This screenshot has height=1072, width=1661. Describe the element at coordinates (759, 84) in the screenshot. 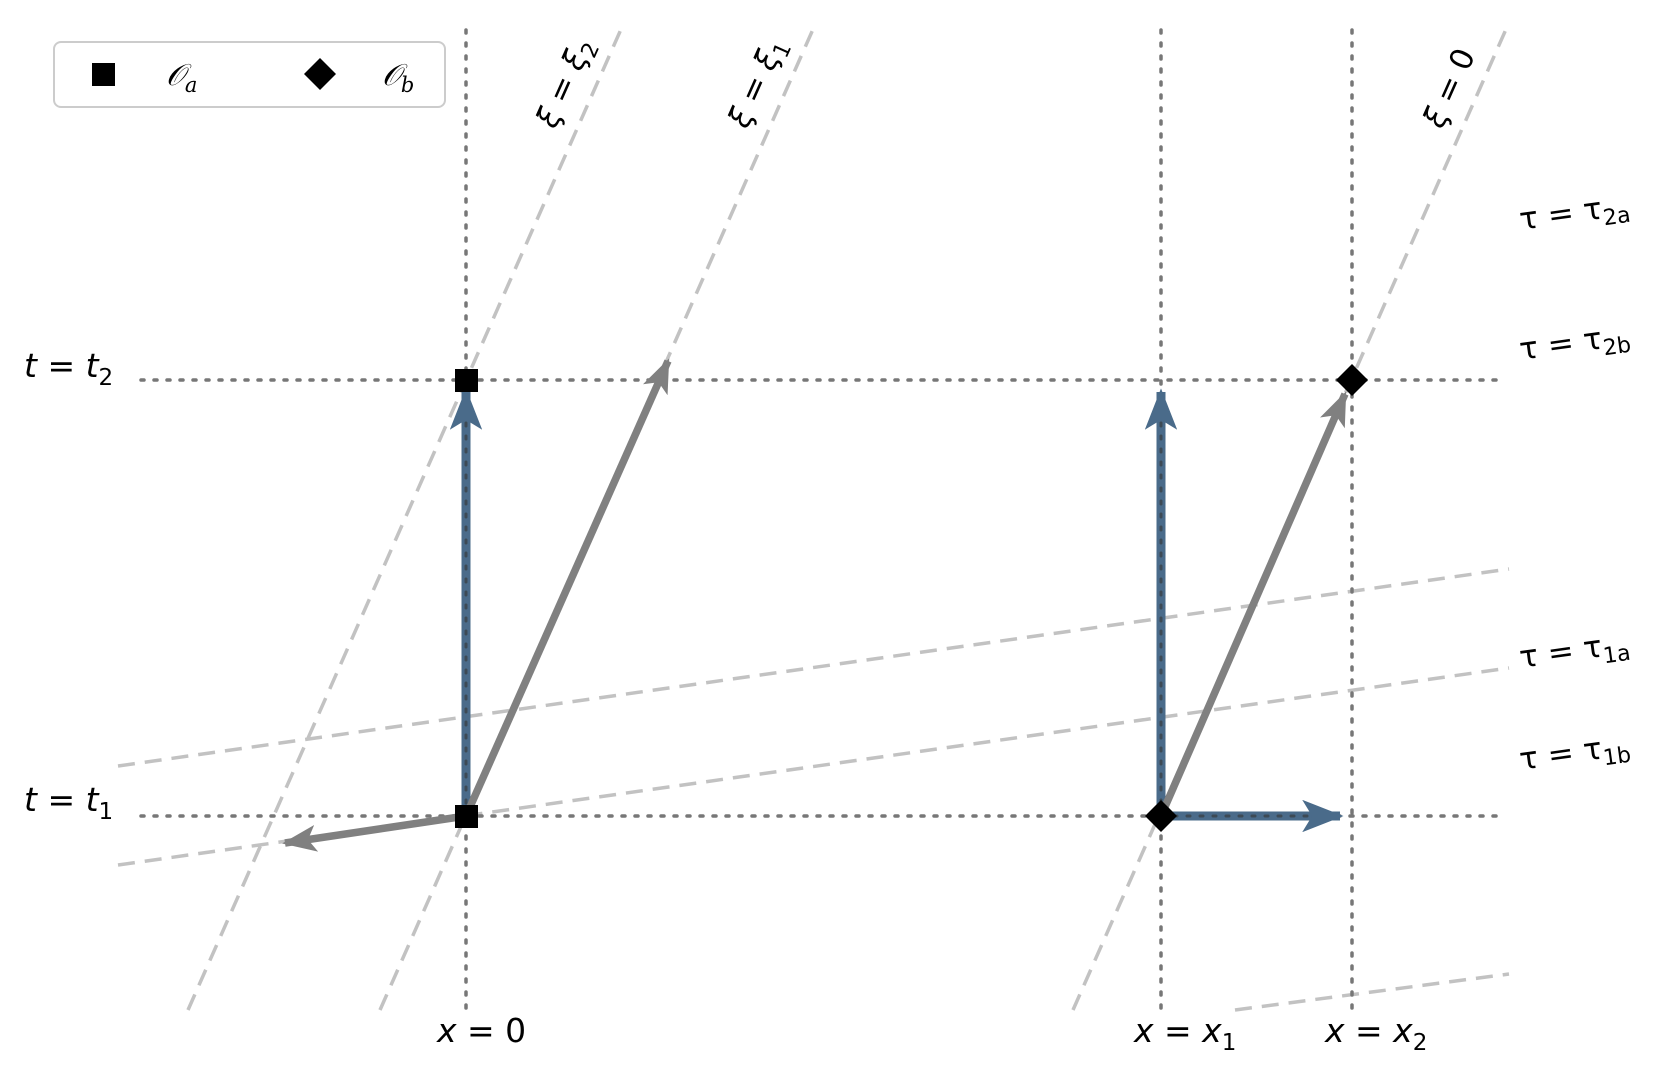

I see `label-xi-equals-xi1: ξ = ξ1` at that location.